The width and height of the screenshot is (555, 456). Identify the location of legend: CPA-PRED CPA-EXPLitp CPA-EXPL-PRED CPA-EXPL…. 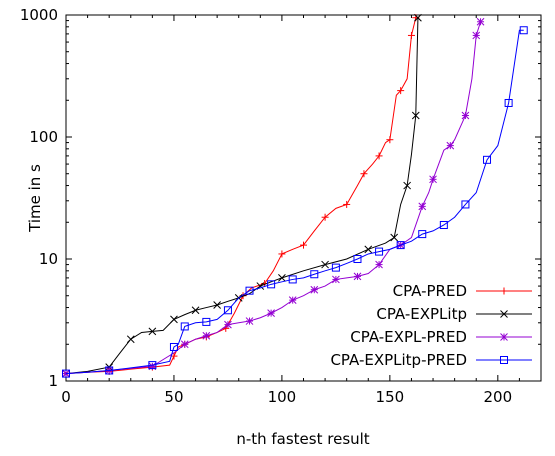
(431, 325).